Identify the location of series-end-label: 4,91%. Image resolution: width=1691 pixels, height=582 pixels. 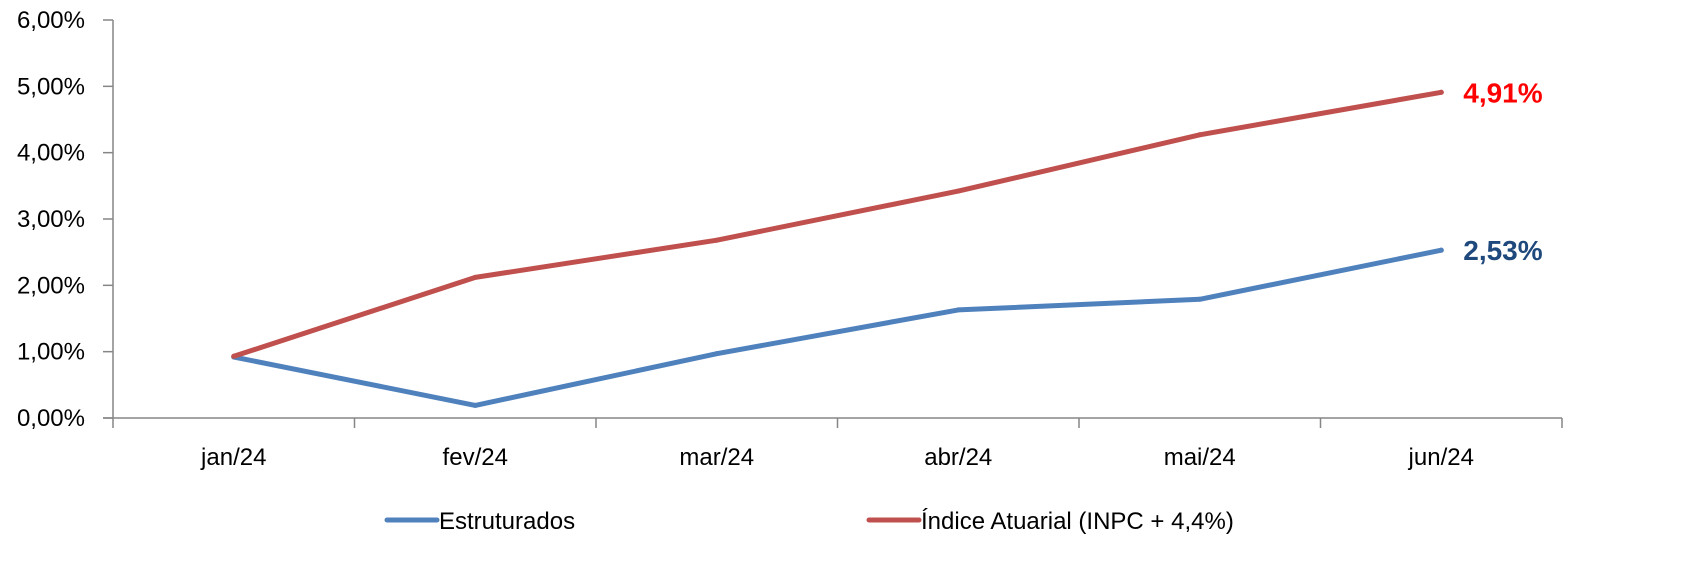
(1502, 92).